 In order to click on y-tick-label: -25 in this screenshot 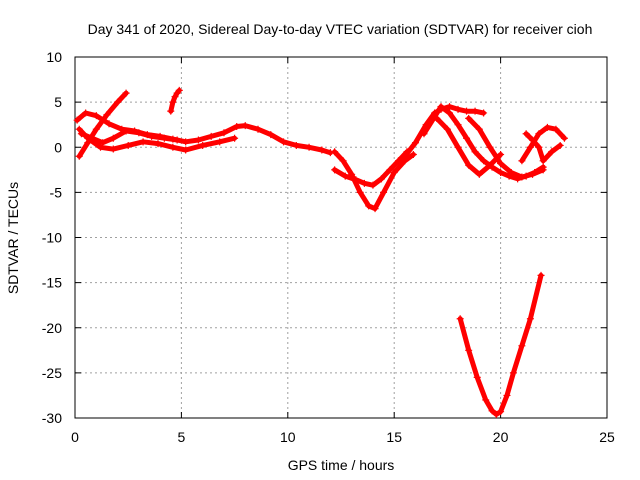, I will do `click(52, 373)`.